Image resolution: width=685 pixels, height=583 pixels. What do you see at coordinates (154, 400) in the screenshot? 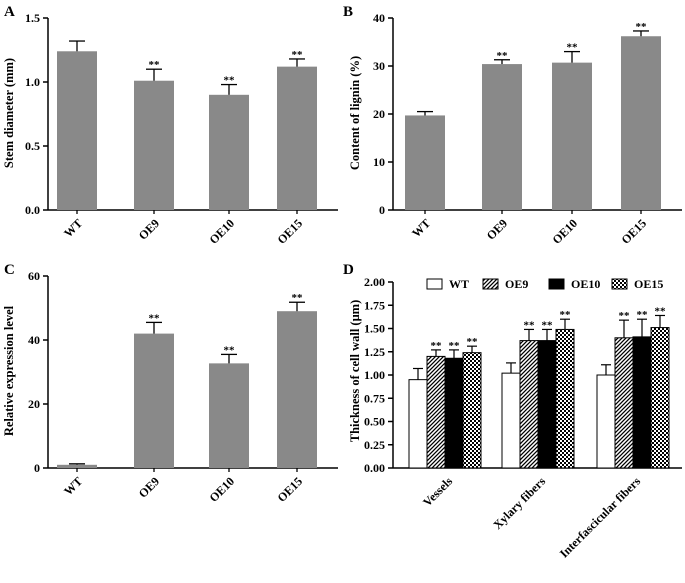
I see `panel-c-bar-oe9` at bounding box center [154, 400].